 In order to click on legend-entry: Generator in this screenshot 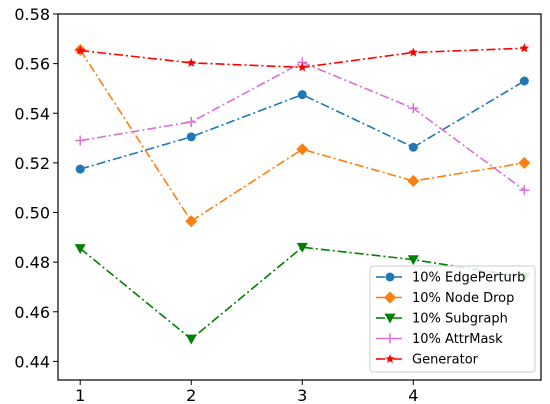, I will do `click(427, 360)`.